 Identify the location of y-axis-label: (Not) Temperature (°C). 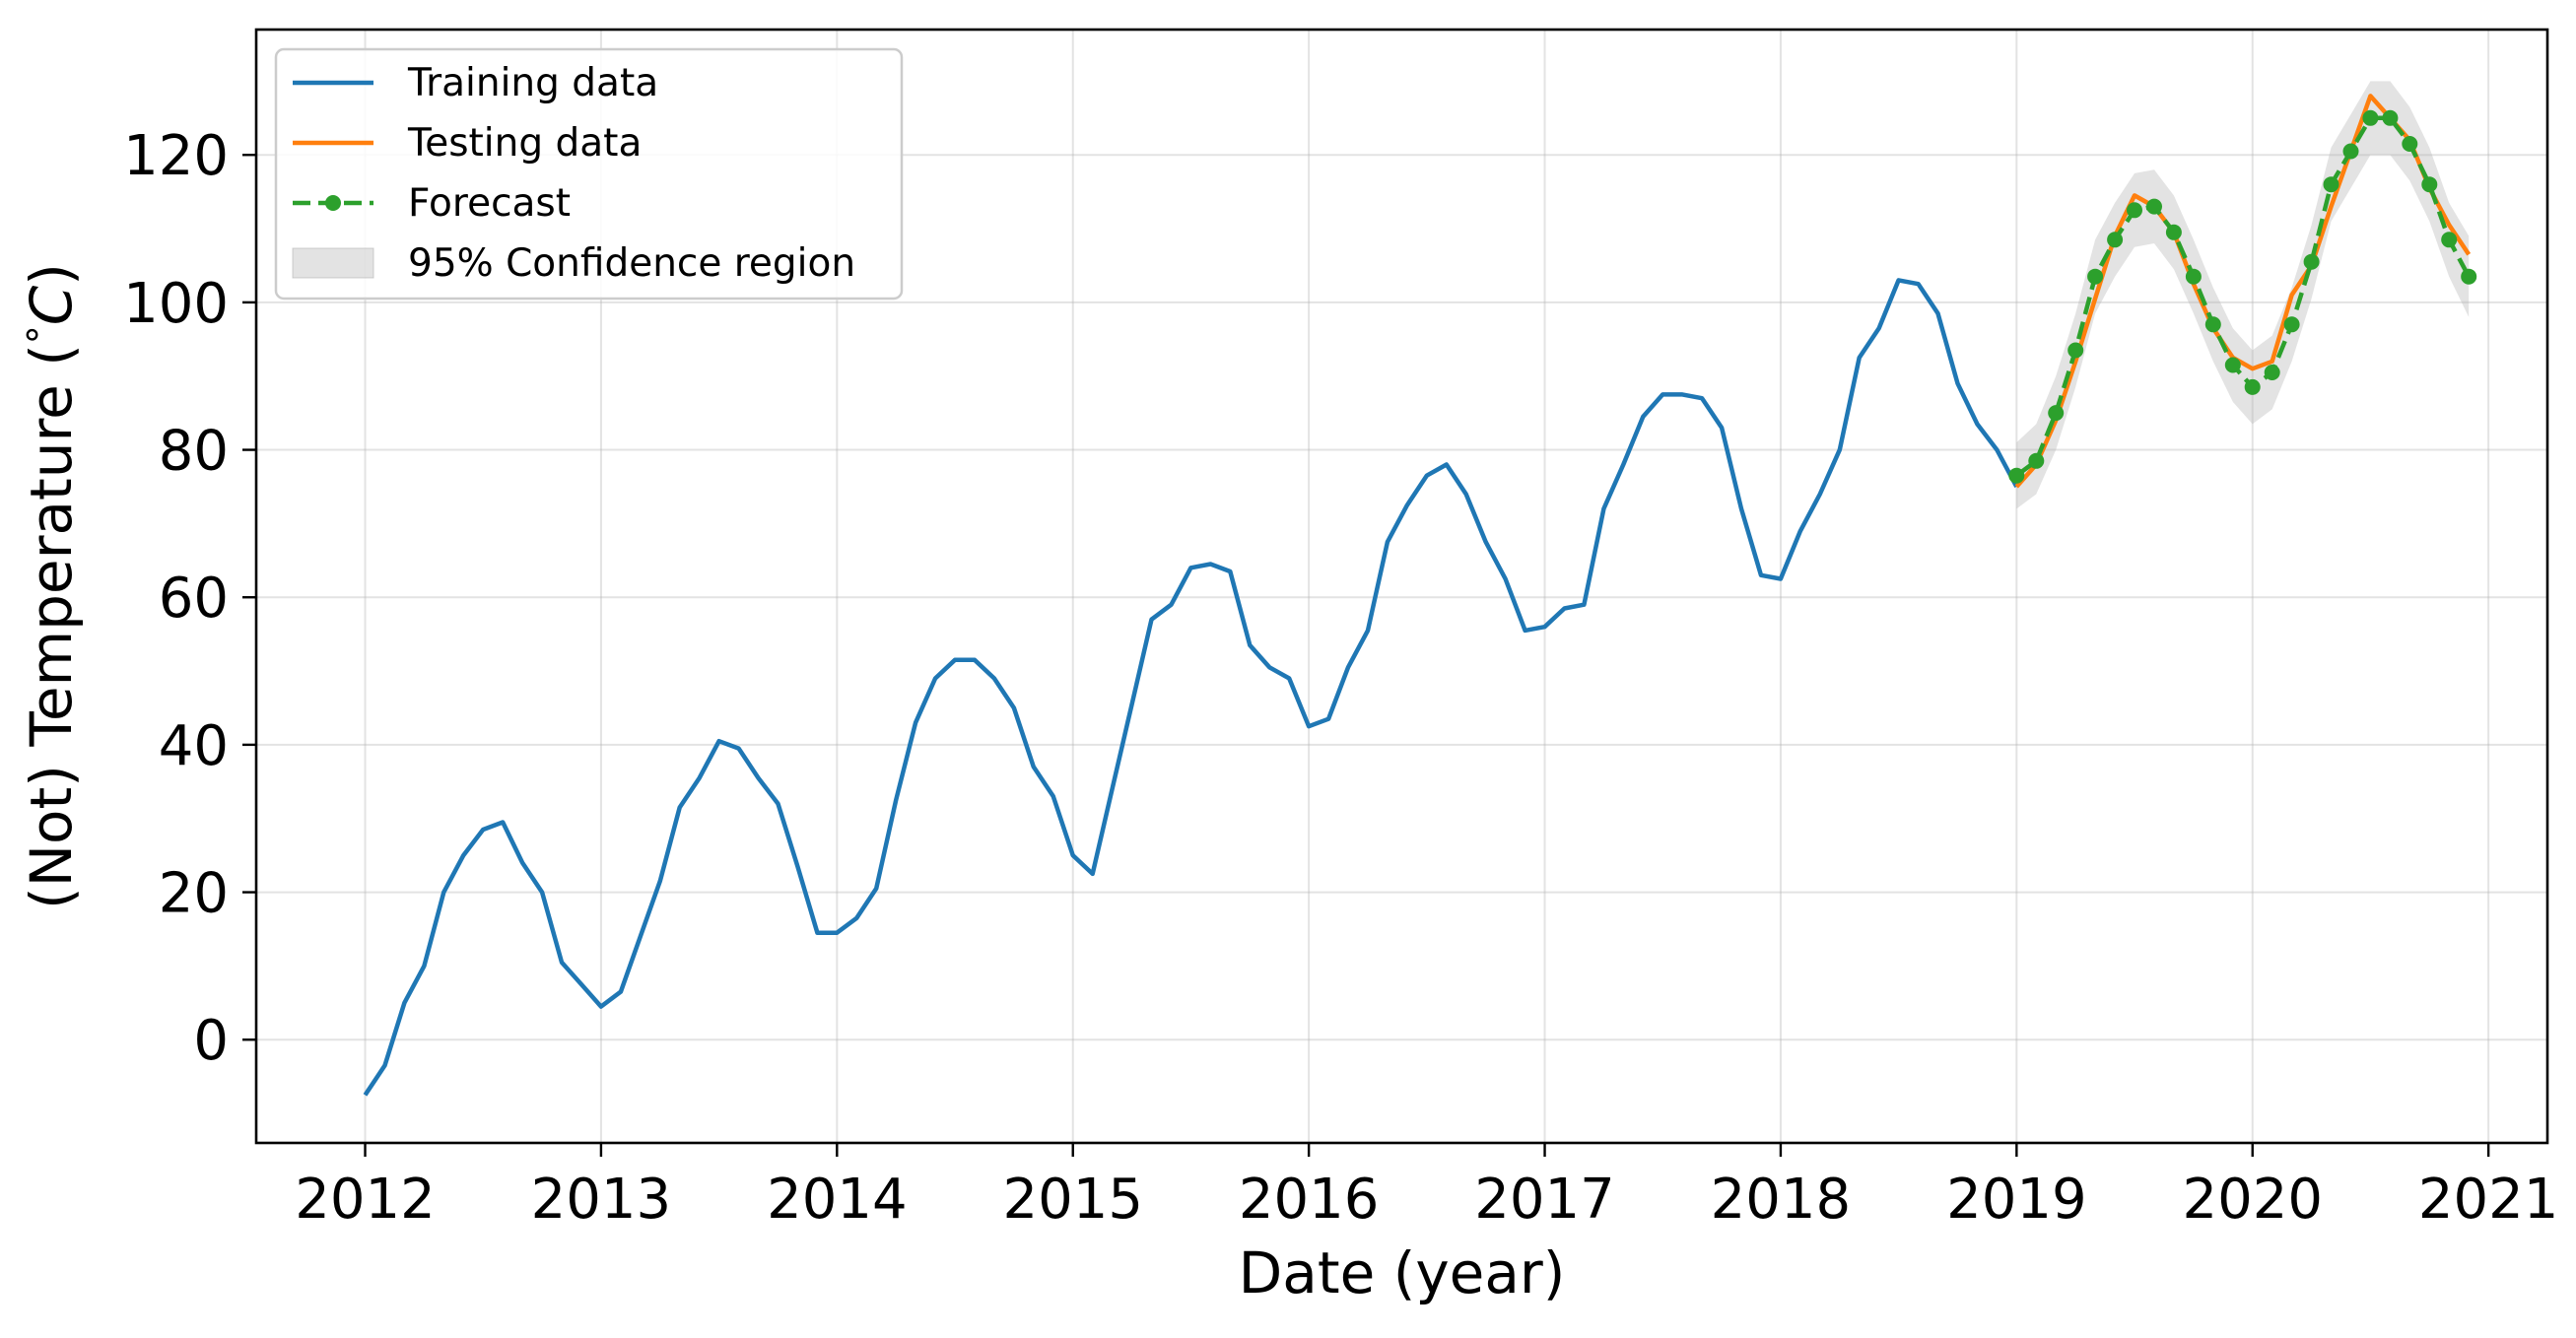
(51, 586).